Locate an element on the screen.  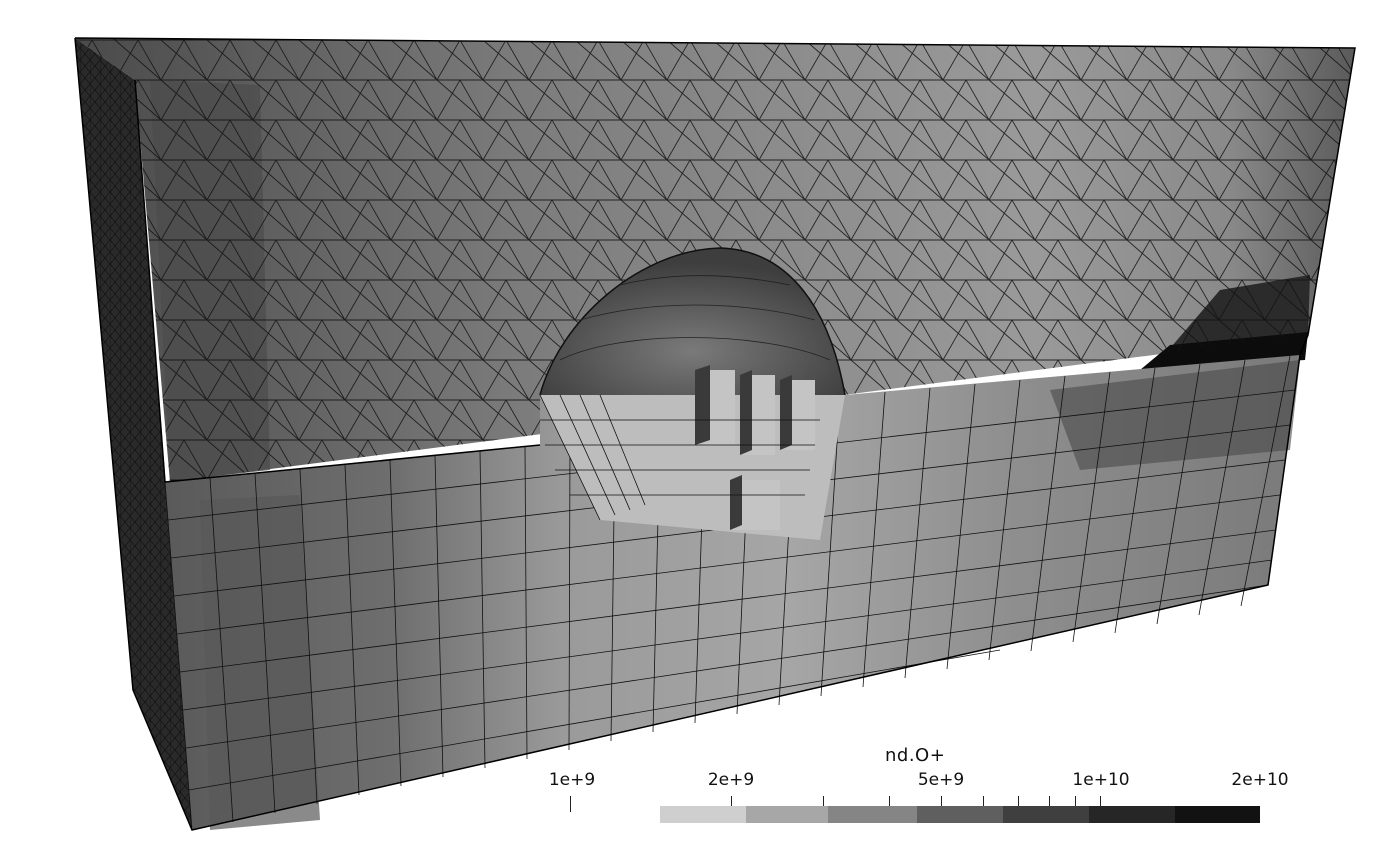
hex-cutout is located at coordinates (692, 452).